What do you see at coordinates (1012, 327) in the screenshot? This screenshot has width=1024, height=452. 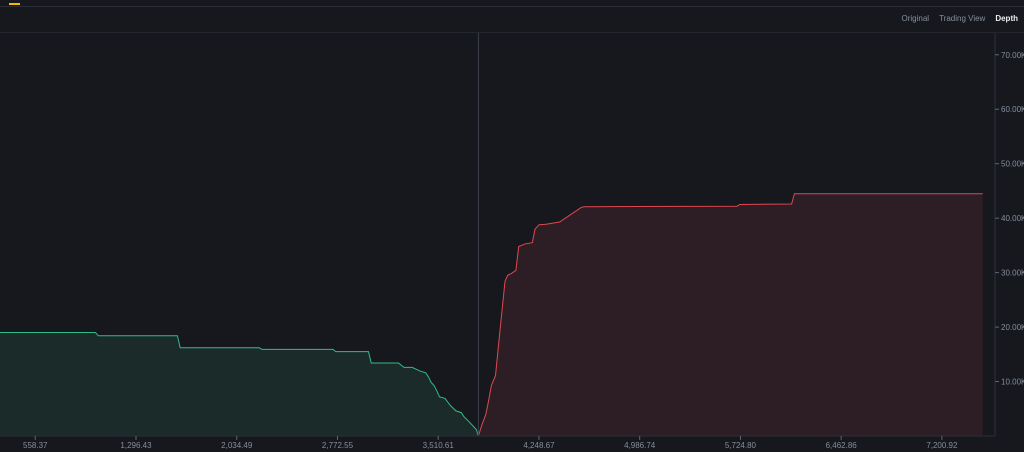 I see `y-tick-label: 20.00K` at bounding box center [1012, 327].